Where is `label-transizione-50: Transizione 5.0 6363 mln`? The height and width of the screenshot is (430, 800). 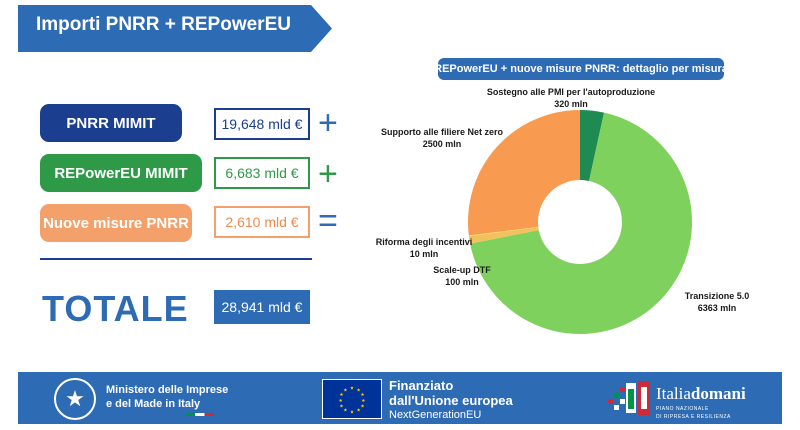 label-transizione-50: Transizione 5.0 6363 mln is located at coordinates (717, 302).